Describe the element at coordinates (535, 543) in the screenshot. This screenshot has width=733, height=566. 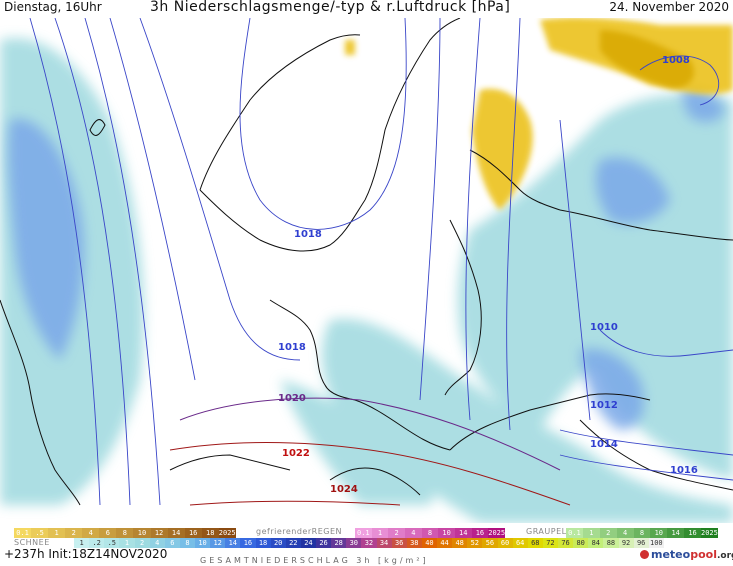
I see `legend-cell: 68` at that location.